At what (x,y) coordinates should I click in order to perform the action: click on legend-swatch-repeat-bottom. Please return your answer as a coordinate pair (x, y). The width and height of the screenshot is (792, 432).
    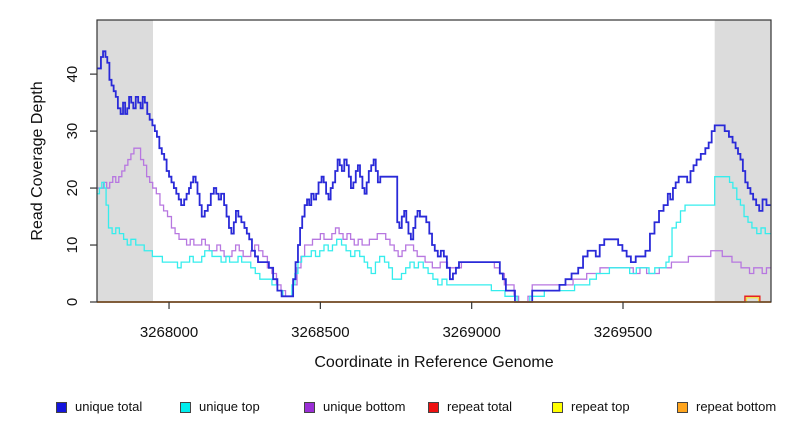
    Looking at the image, I should click on (682, 407).